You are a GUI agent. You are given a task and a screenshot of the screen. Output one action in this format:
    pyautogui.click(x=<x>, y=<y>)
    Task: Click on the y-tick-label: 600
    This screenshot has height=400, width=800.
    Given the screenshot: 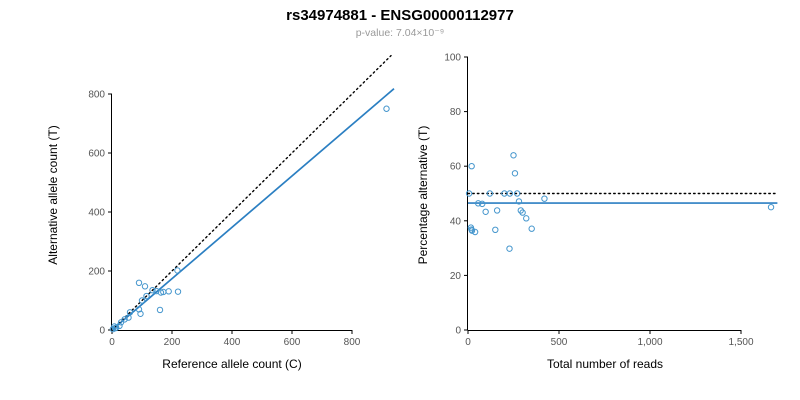 What is the action you would take?
    pyautogui.click(x=96, y=154)
    